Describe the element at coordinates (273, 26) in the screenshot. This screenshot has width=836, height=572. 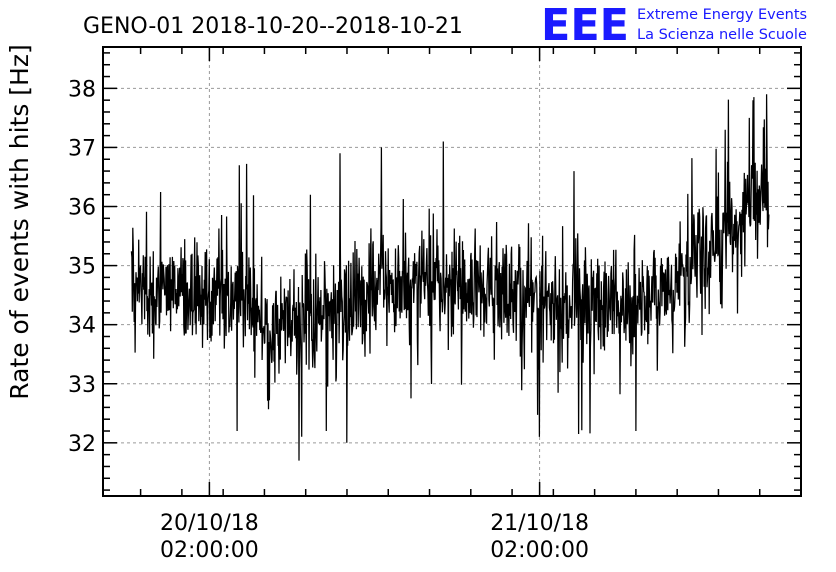
I see `chart-title: GENO-01 2018-10-20--2018-10-21` at that location.